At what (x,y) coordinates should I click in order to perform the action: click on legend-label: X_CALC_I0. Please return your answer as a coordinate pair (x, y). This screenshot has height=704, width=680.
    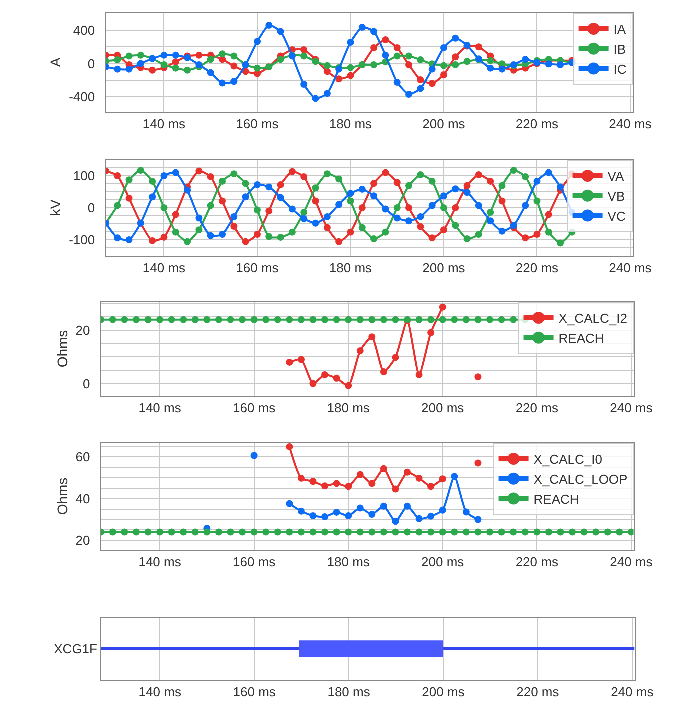
    Looking at the image, I should click on (568, 460).